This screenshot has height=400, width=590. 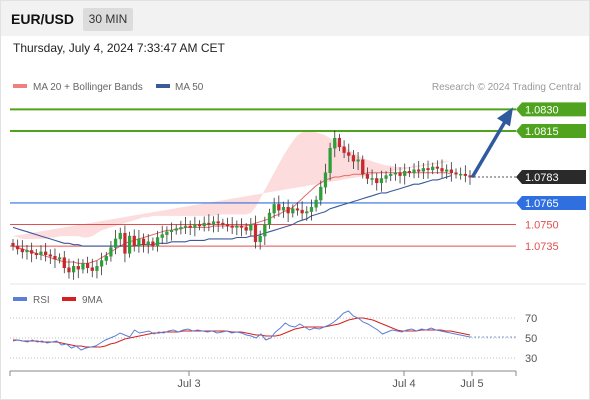 I want to click on rsi-tick-label: 30, so click(x=531, y=359).